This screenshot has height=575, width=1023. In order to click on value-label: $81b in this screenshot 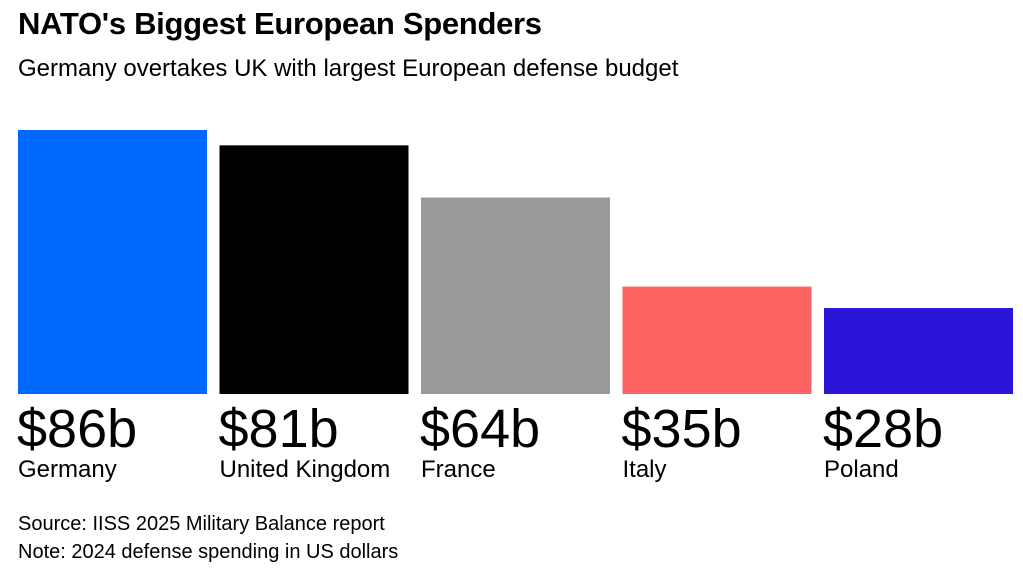, I will do `click(278, 429)`.